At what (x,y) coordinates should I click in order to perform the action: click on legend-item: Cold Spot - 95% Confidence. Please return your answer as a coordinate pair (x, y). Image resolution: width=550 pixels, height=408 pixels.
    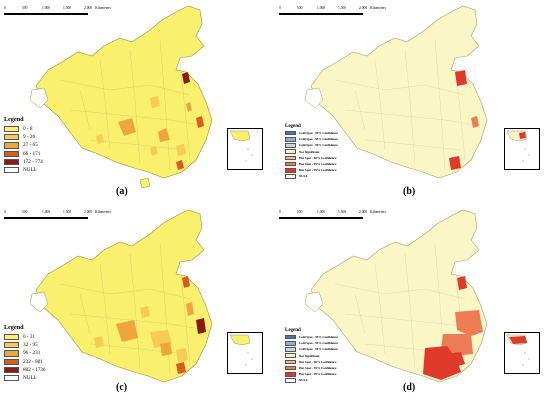
    Looking at the image, I should click on (330, 139).